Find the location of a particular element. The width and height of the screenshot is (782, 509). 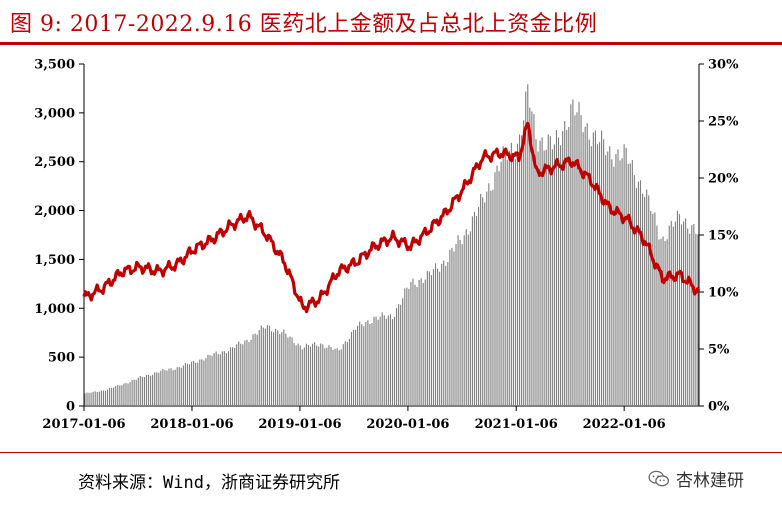

y-left-tick-label: 0 is located at coordinates (70, 407).